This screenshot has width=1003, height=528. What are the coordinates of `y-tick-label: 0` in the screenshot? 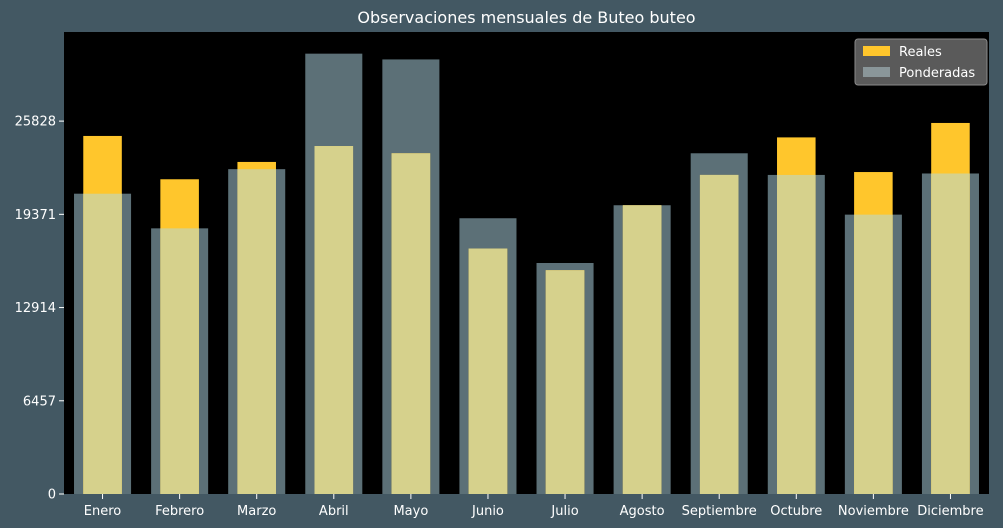 It's located at (52, 495).